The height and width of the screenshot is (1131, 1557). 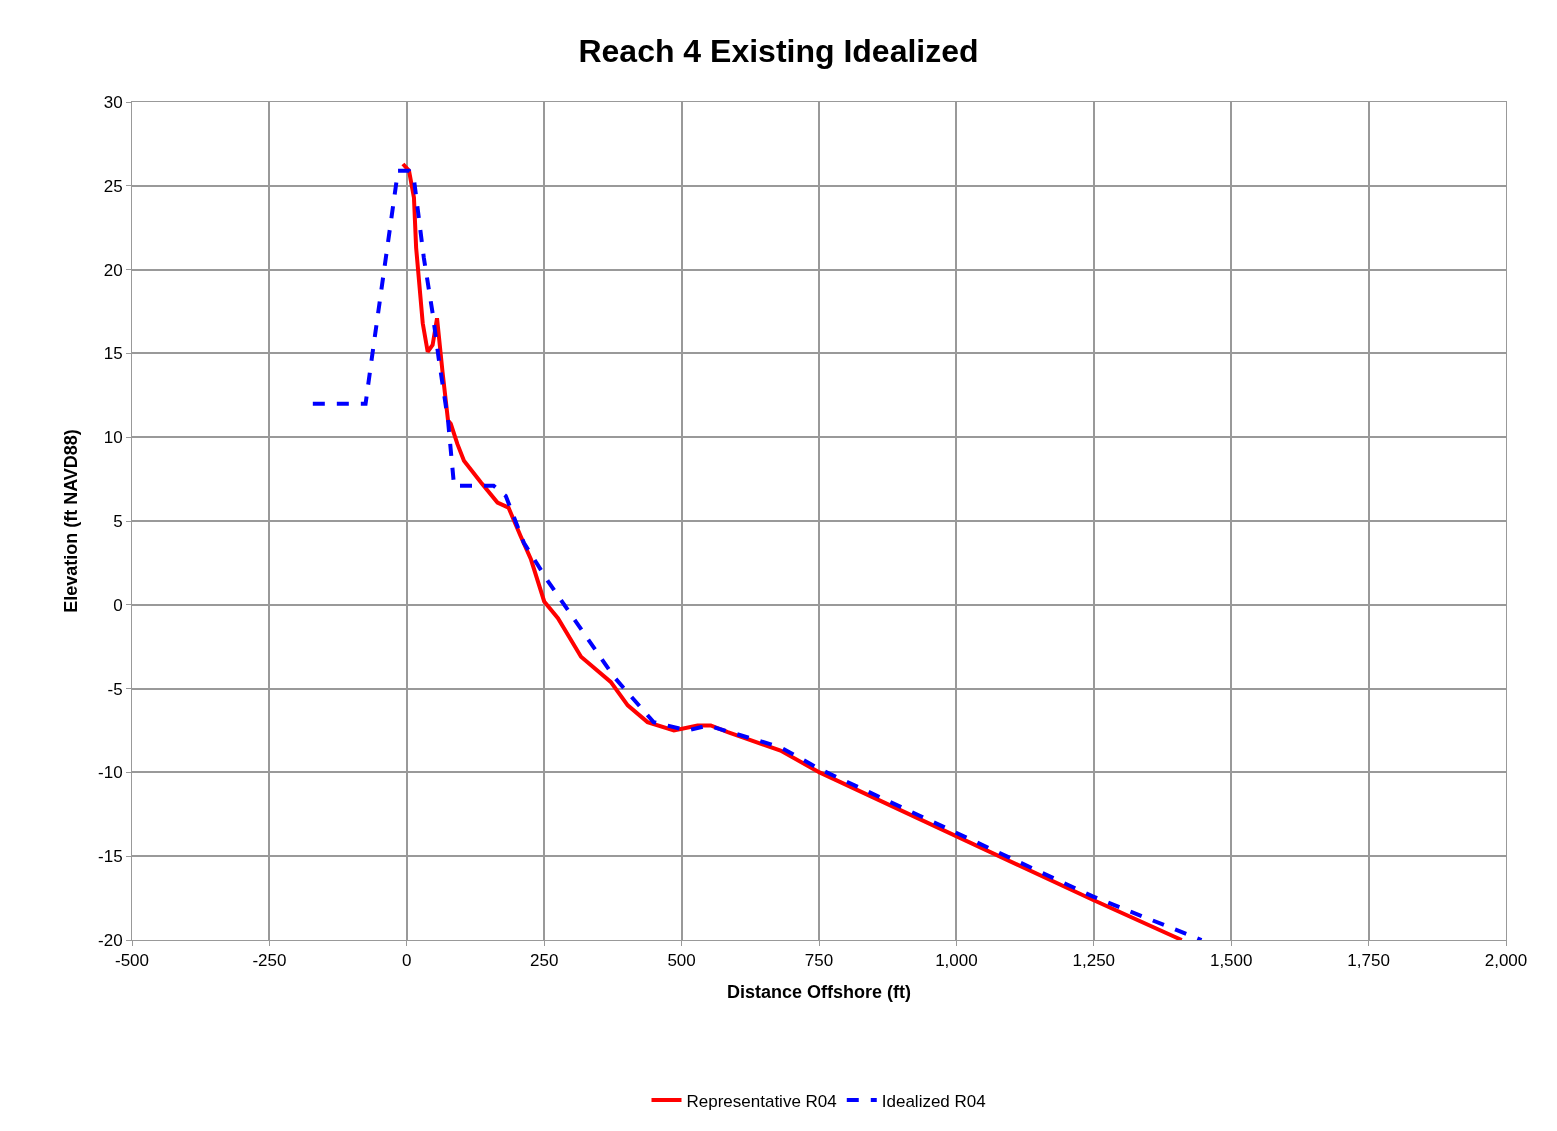 What do you see at coordinates (113, 438) in the screenshot?
I see `y-tick-label: 10` at bounding box center [113, 438].